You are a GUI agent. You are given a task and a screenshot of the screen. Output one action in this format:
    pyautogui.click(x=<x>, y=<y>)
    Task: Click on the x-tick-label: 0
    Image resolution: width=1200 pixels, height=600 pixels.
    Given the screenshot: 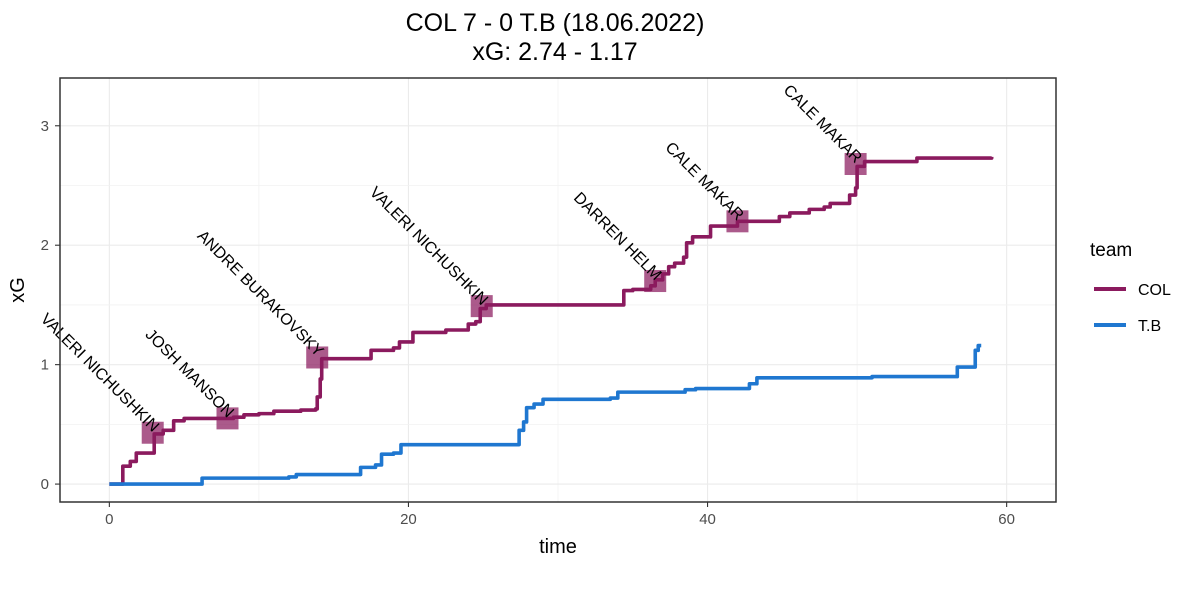 What is the action you would take?
    pyautogui.click(x=109, y=519)
    